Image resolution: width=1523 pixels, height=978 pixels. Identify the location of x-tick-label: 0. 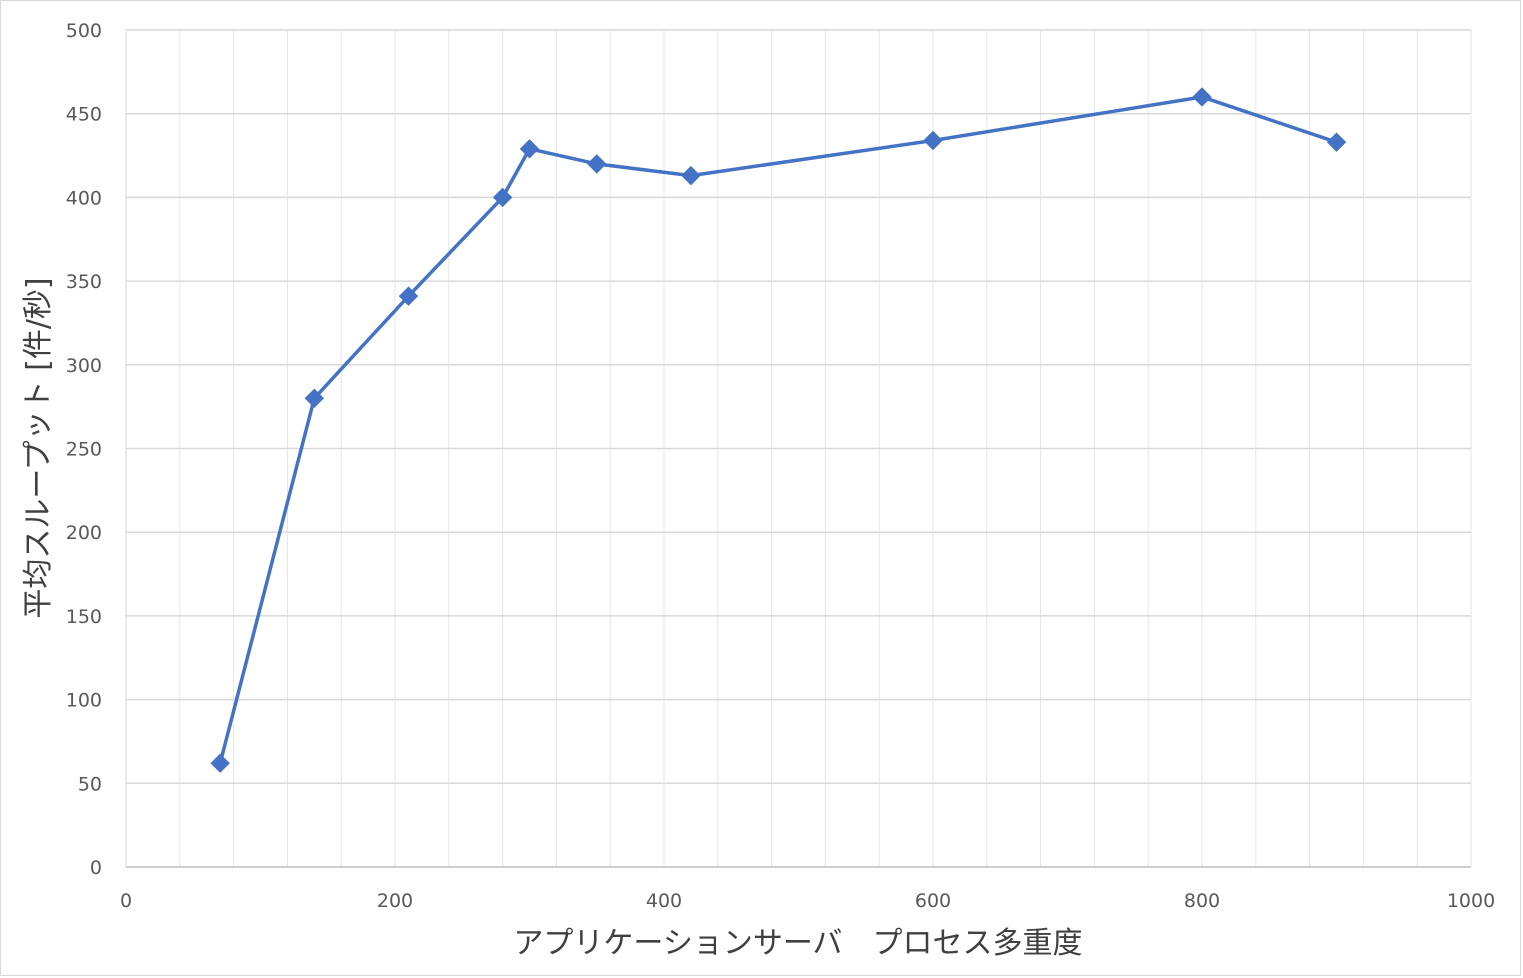
(126, 901).